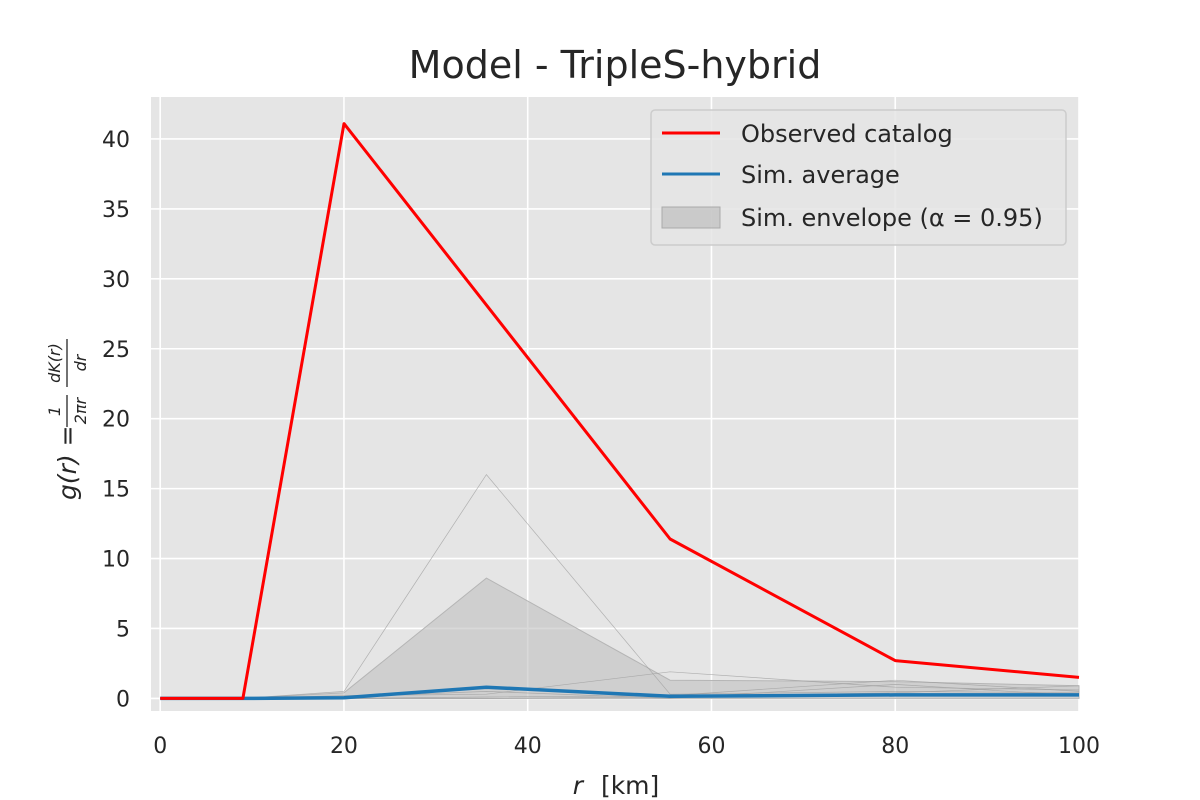 The height and width of the screenshot is (800, 1200). I want to click on x-tick-label: 60, so click(711, 746).